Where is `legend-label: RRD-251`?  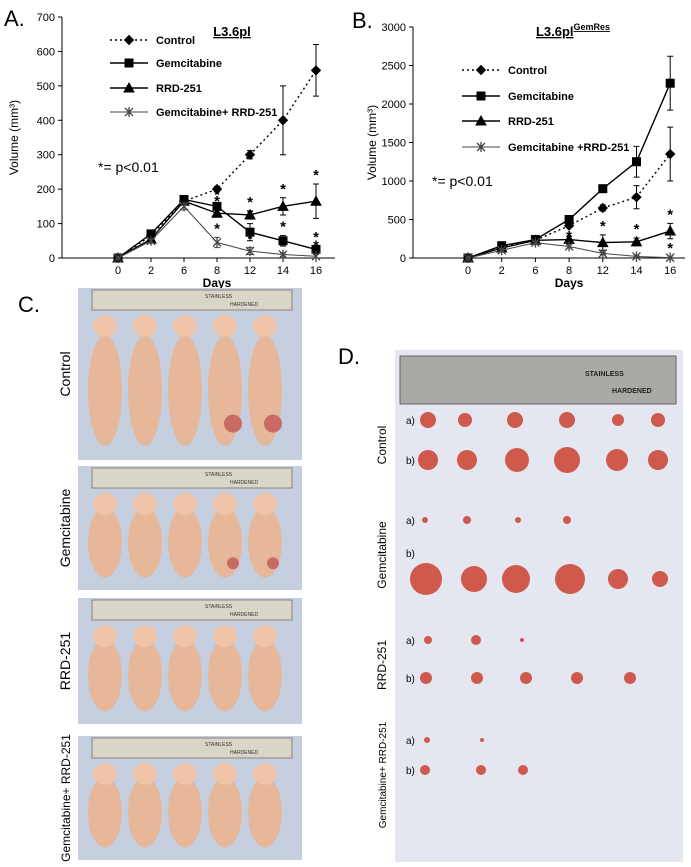 legend-label: RRD-251 is located at coordinates (531, 122).